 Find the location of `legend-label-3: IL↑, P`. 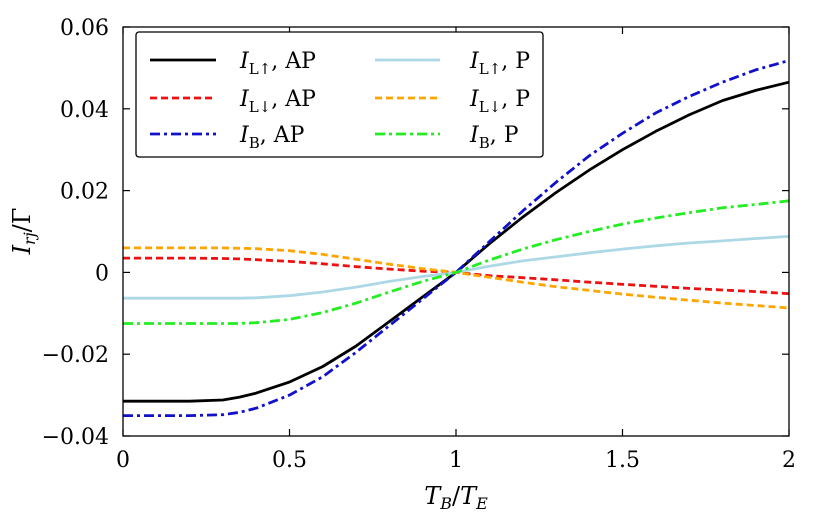

legend-label-3: IL↑, P is located at coordinates (499, 63).